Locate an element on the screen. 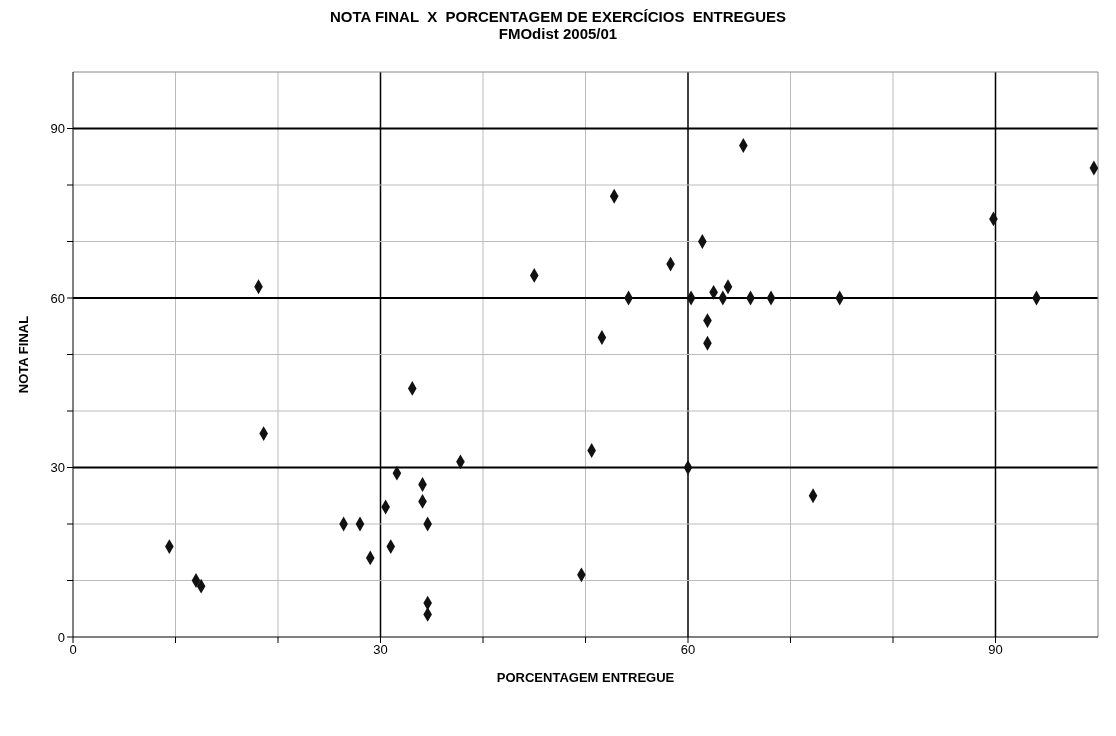 The height and width of the screenshot is (736, 1116). y-axis-title: NOTA FINAL is located at coordinates (23, 354).